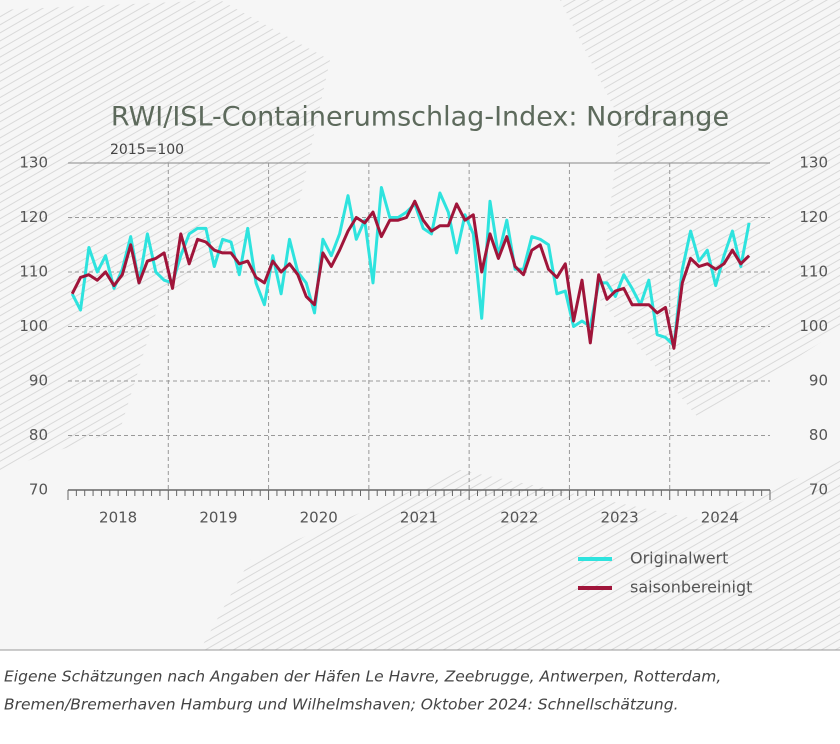  Describe the element at coordinates (818, 490) in the screenshot. I see `y2-tick-label: 70` at that location.